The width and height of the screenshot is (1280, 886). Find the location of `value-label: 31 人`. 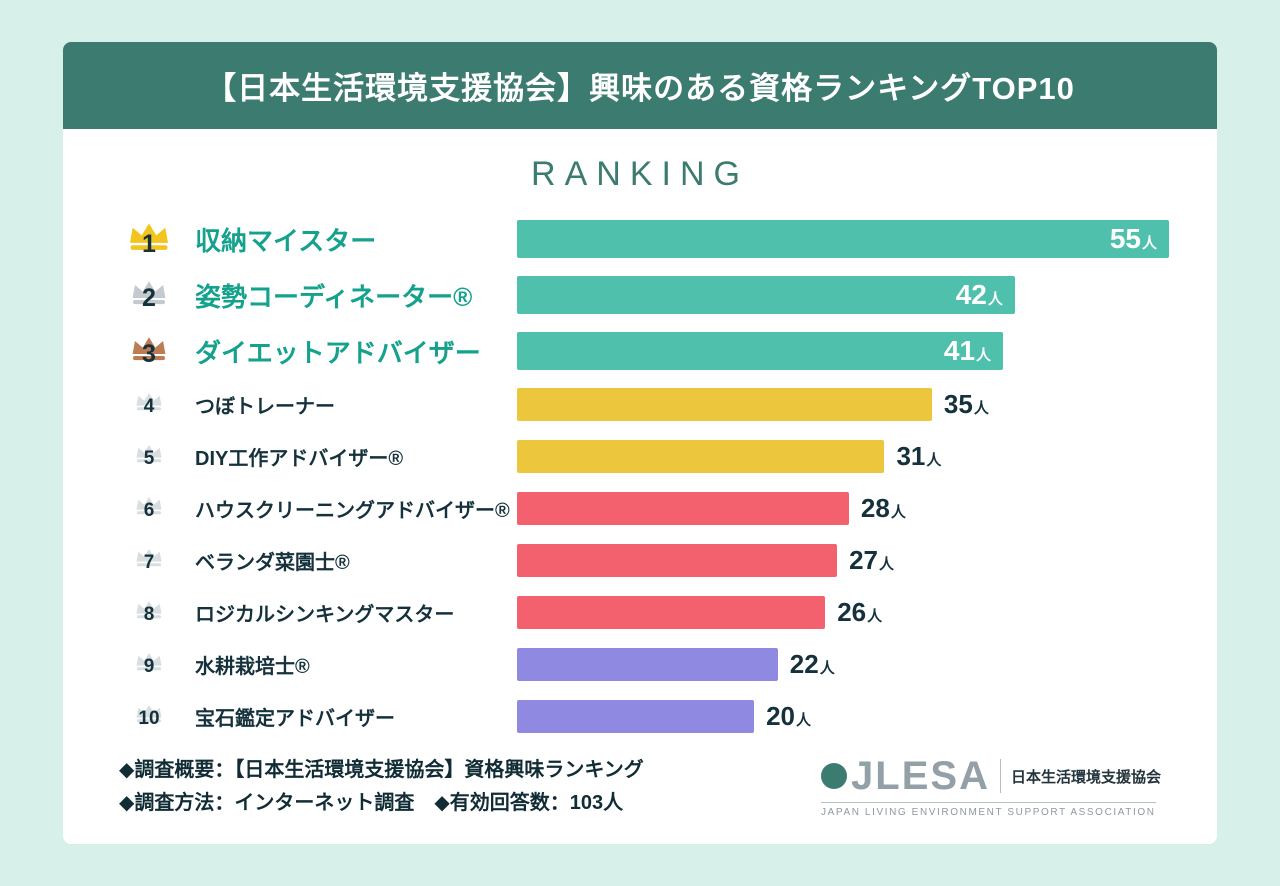

value-label: 31 人 is located at coordinates (918, 456).